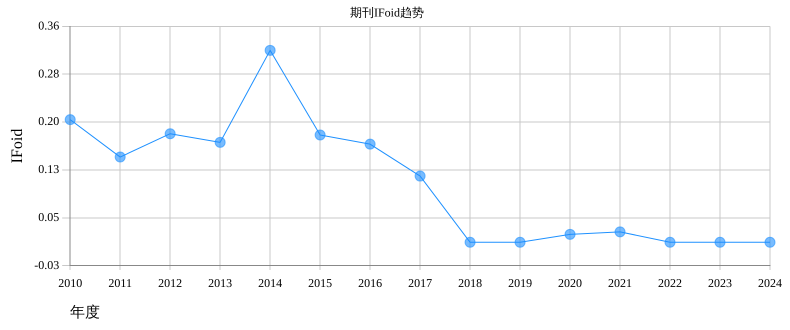 The width and height of the screenshot is (790, 330). I want to click on x-tick-label: 2011, so click(120, 283).